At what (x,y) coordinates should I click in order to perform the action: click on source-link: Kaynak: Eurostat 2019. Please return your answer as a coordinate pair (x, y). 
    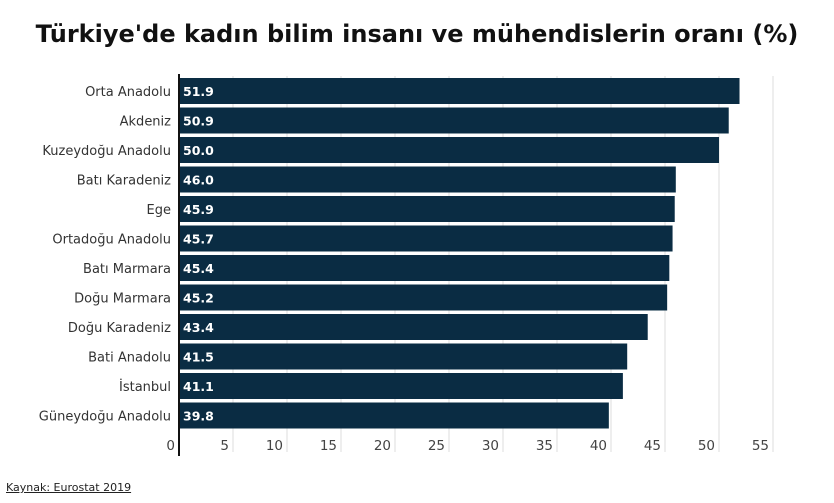
    Looking at the image, I should click on (69, 487).